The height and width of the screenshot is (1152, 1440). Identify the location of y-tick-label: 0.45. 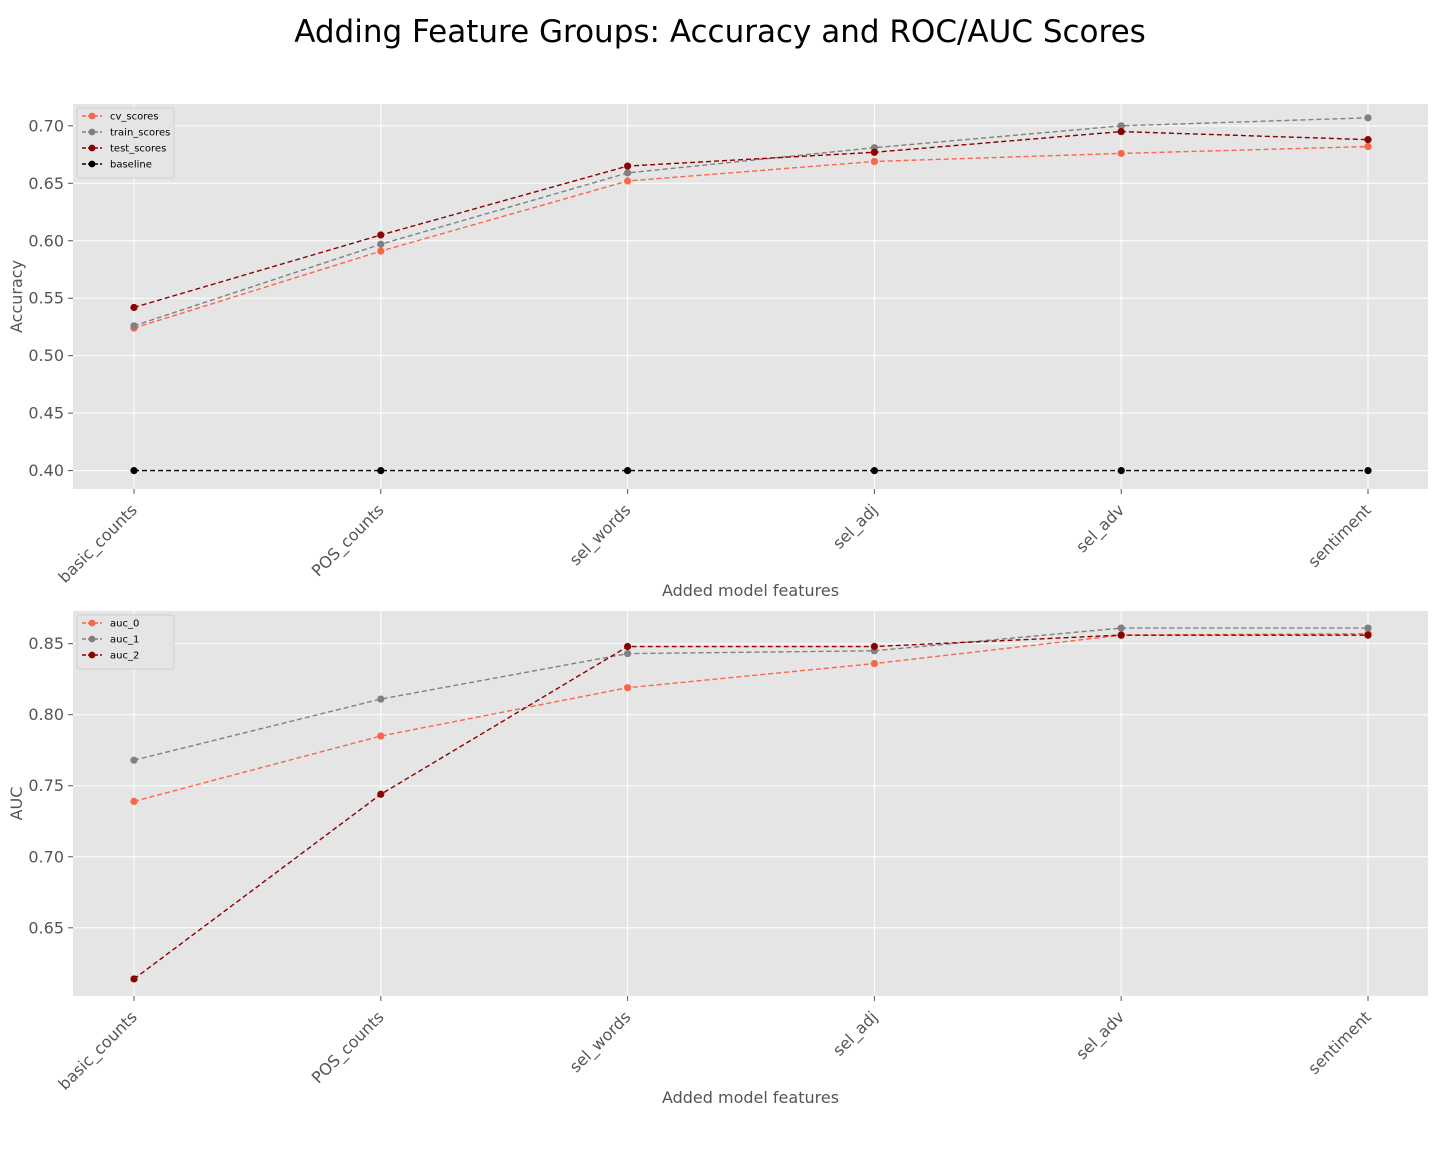
(46, 413).